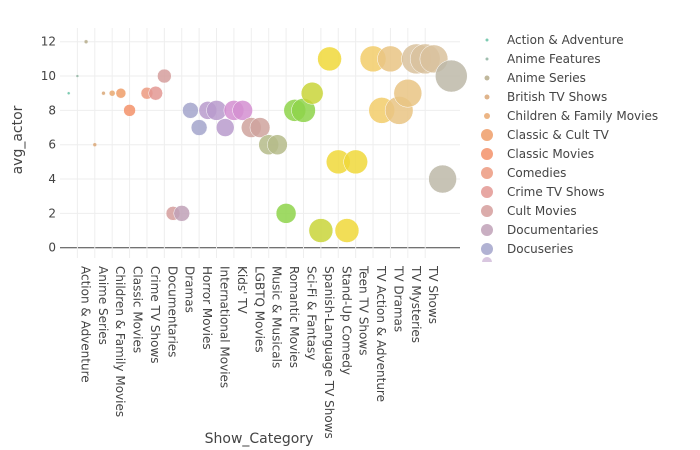 The width and height of the screenshot is (700, 450). Describe the element at coordinates (552, 230) in the screenshot. I see `legend-label: Documentaries` at that location.